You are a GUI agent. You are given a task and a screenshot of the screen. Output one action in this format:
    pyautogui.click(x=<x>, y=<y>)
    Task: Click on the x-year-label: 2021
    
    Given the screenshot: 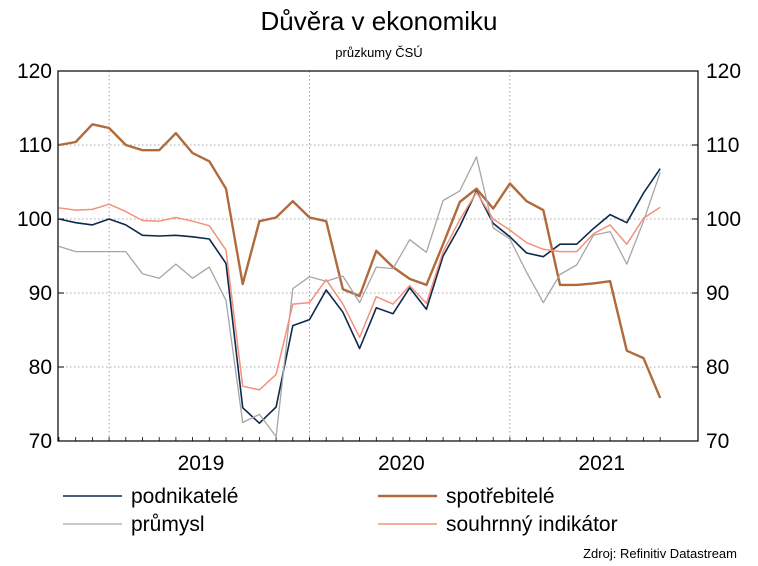 What is the action you would take?
    pyautogui.click(x=601, y=463)
    